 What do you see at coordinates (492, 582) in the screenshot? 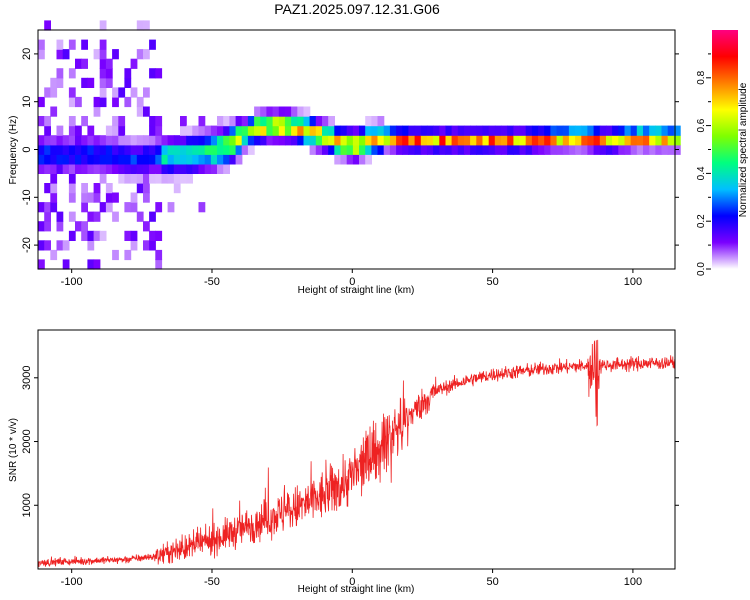
I see `x-tick-label: 50` at bounding box center [492, 582].